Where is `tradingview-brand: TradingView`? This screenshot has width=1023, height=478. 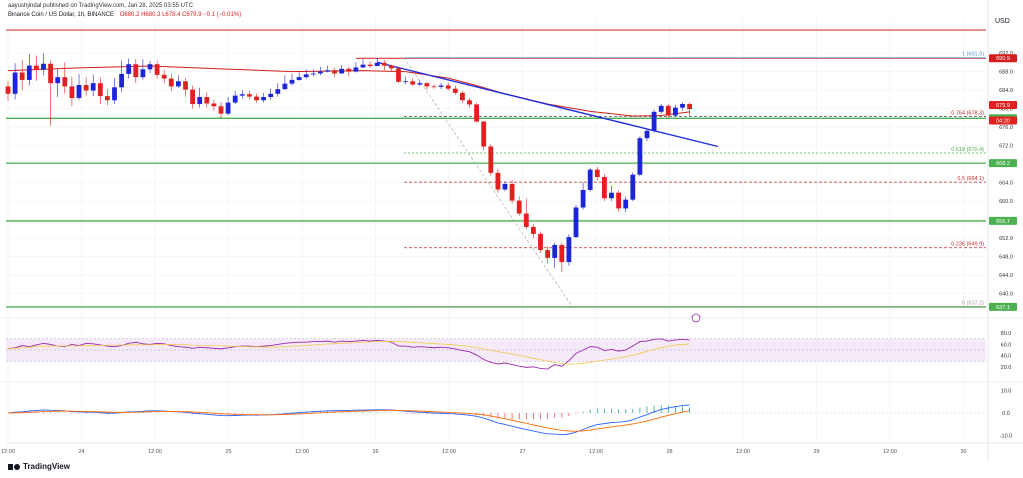 tradingview-brand: TradingView is located at coordinates (39, 466).